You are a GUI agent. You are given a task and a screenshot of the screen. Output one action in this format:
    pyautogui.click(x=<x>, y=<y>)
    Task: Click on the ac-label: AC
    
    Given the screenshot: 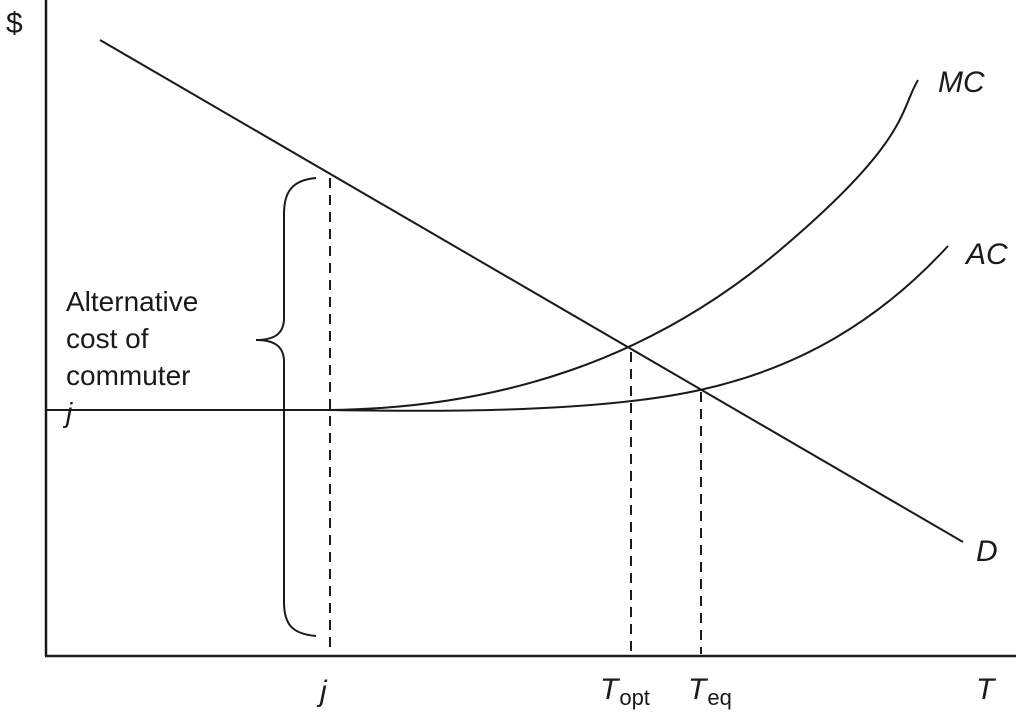 What is the action you would take?
    pyautogui.click(x=987, y=254)
    